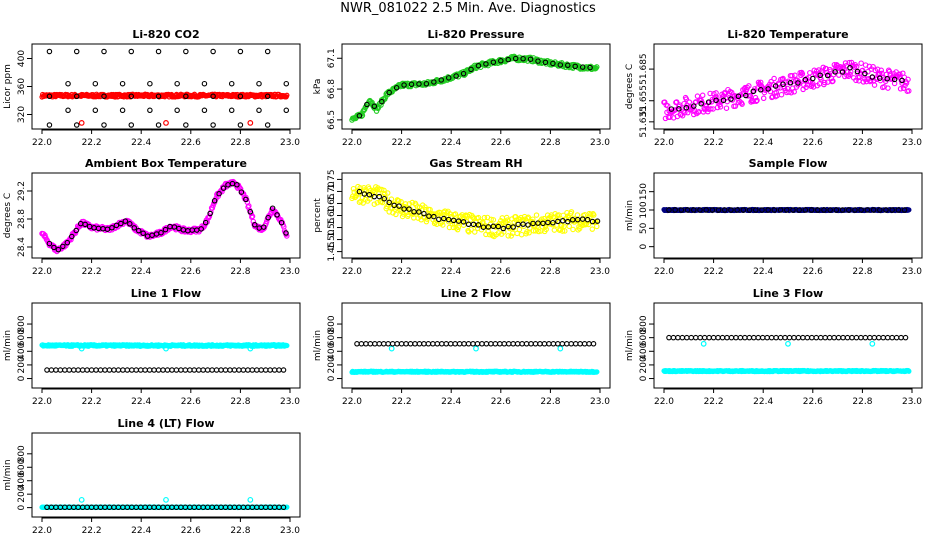 The image size is (936, 540). What do you see at coordinates (644, 378) in the screenshot?
I see `y-tick-label: 0` at bounding box center [644, 378].